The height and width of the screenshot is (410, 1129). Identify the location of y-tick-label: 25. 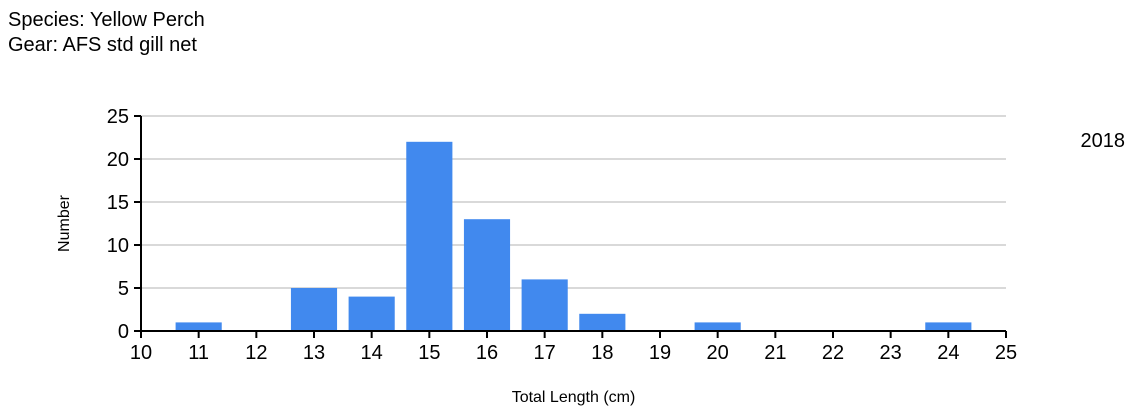
(118, 117).